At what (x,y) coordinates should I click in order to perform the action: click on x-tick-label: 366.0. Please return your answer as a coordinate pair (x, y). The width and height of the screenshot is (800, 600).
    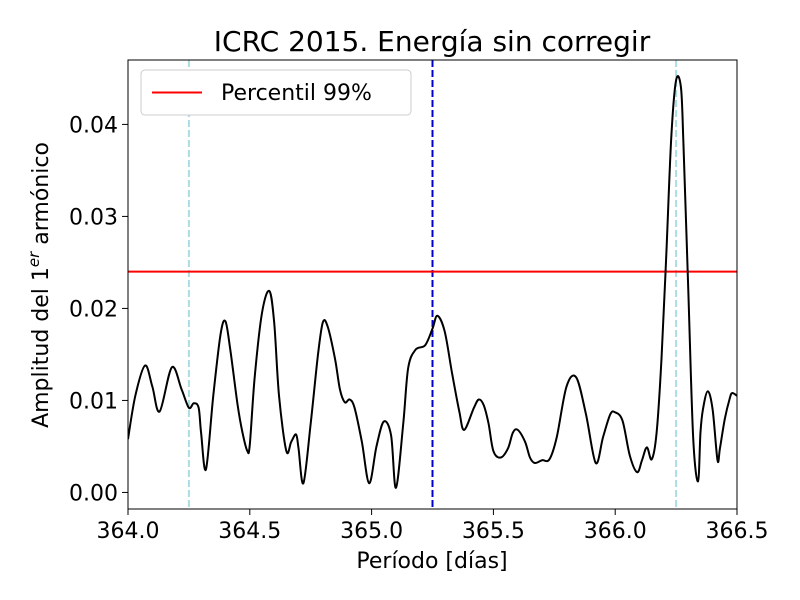
    Looking at the image, I should click on (615, 531).